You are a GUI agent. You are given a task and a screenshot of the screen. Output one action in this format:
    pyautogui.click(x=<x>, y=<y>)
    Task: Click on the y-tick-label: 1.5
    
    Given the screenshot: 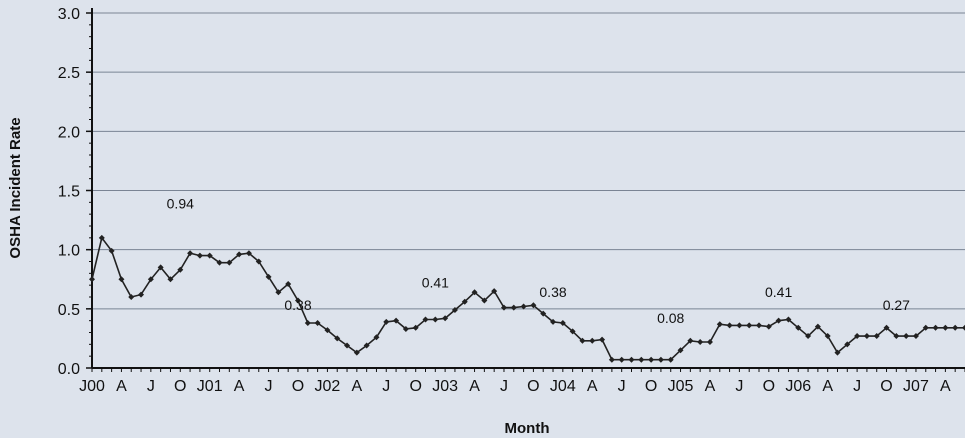 What is the action you would take?
    pyautogui.click(x=69, y=192)
    